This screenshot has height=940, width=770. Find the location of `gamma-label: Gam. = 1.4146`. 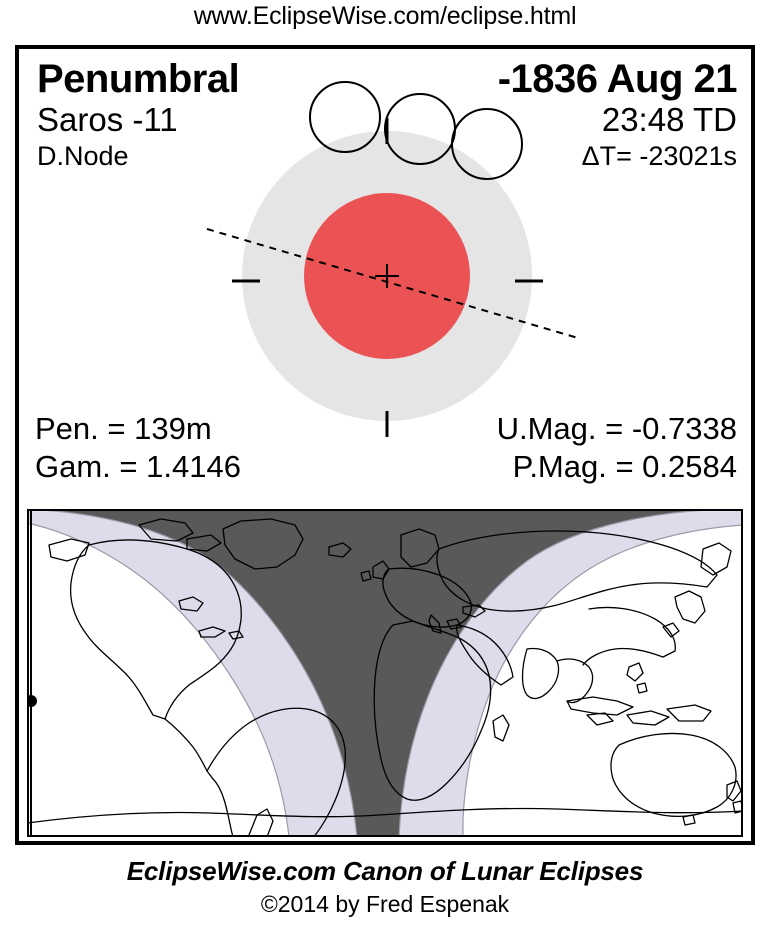

gamma-label: Gam. = 1.4146 is located at coordinates (138, 466).